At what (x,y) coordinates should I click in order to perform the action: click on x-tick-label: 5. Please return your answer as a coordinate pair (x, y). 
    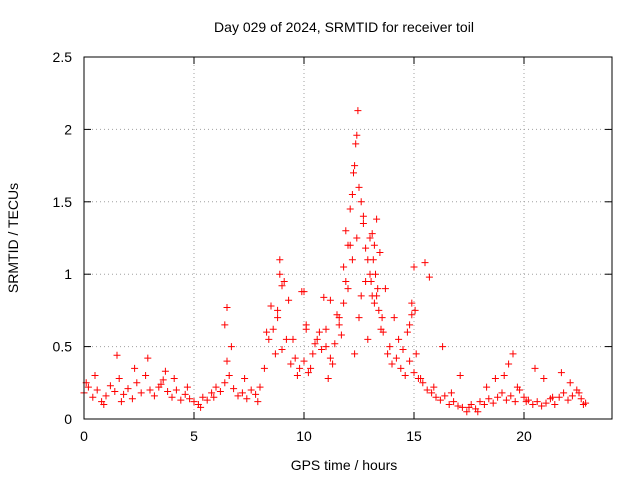
    Looking at the image, I should click on (194, 436).